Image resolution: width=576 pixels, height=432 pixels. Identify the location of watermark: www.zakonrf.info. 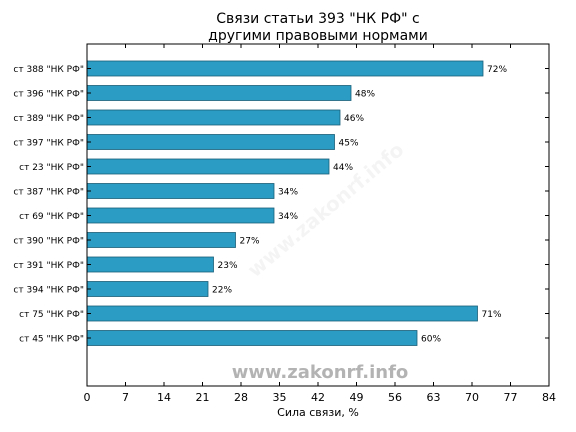
(320, 372).